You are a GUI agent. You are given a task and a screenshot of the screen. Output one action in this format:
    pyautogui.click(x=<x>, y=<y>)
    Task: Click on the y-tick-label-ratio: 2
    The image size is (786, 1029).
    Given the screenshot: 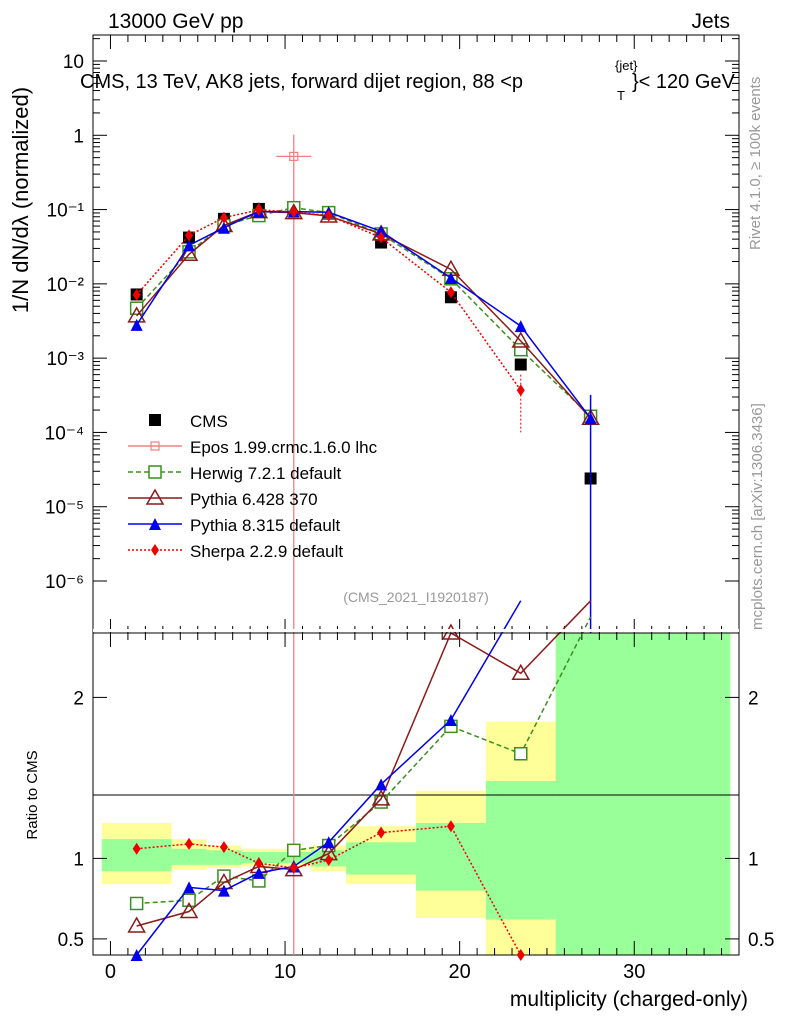 What is the action you would take?
    pyautogui.click(x=78, y=698)
    